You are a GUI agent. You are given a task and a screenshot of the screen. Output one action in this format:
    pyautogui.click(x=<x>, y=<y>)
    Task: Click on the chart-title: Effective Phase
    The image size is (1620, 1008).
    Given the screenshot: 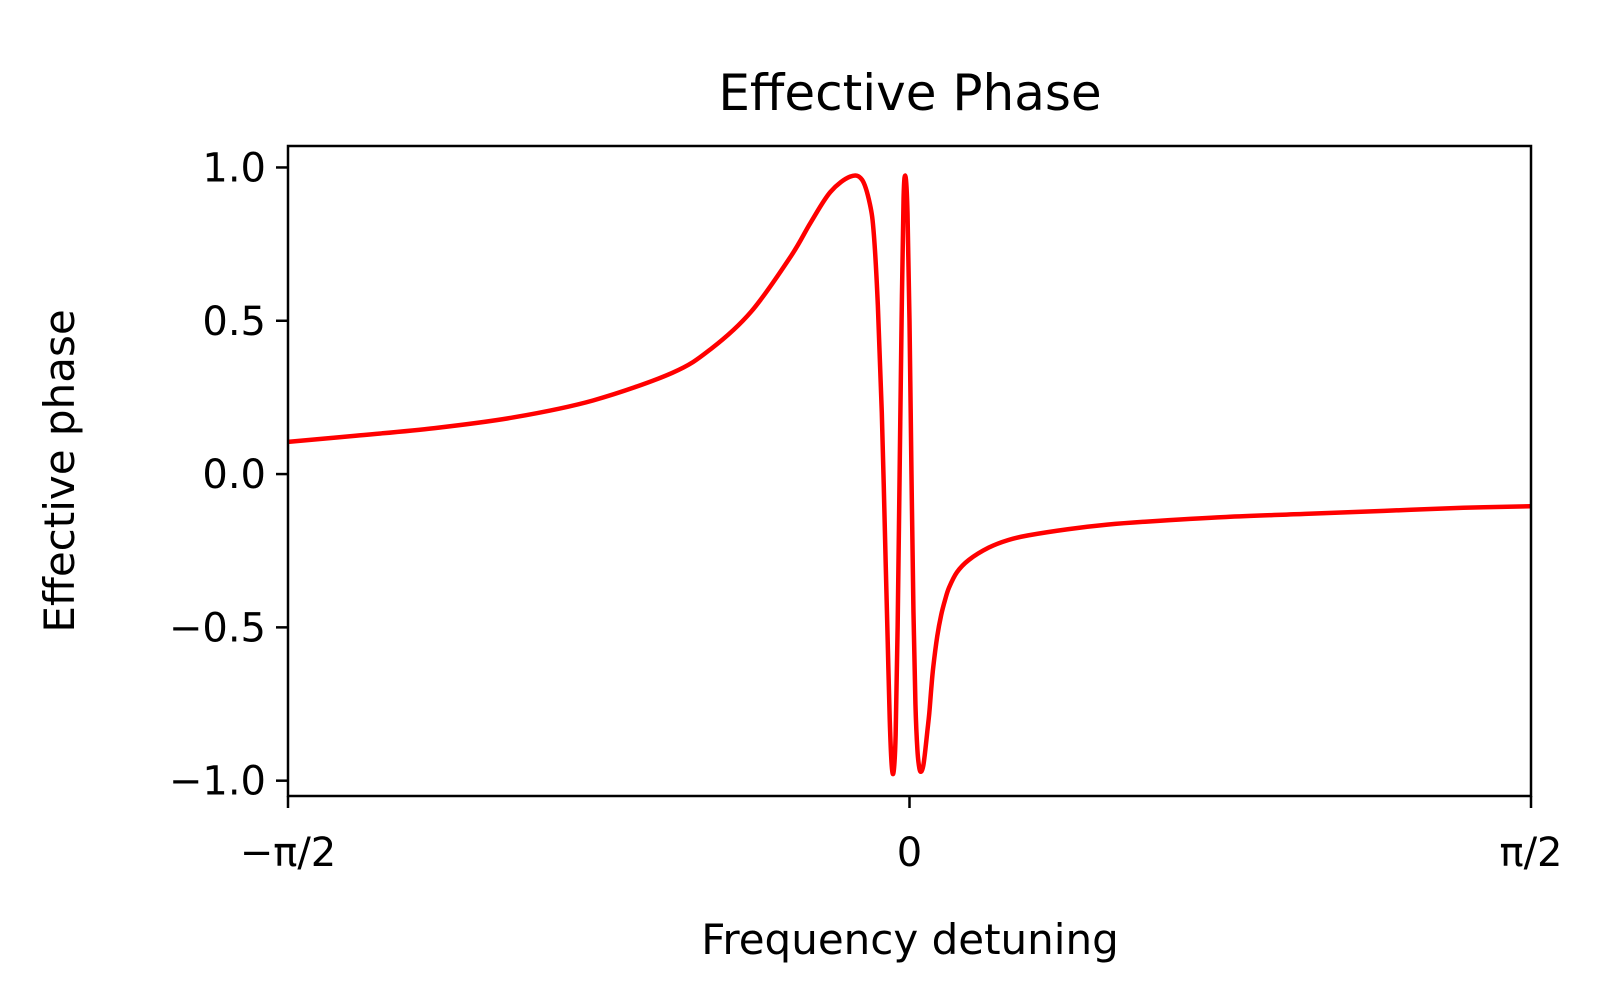 What is the action you would take?
    pyautogui.click(x=909, y=93)
    